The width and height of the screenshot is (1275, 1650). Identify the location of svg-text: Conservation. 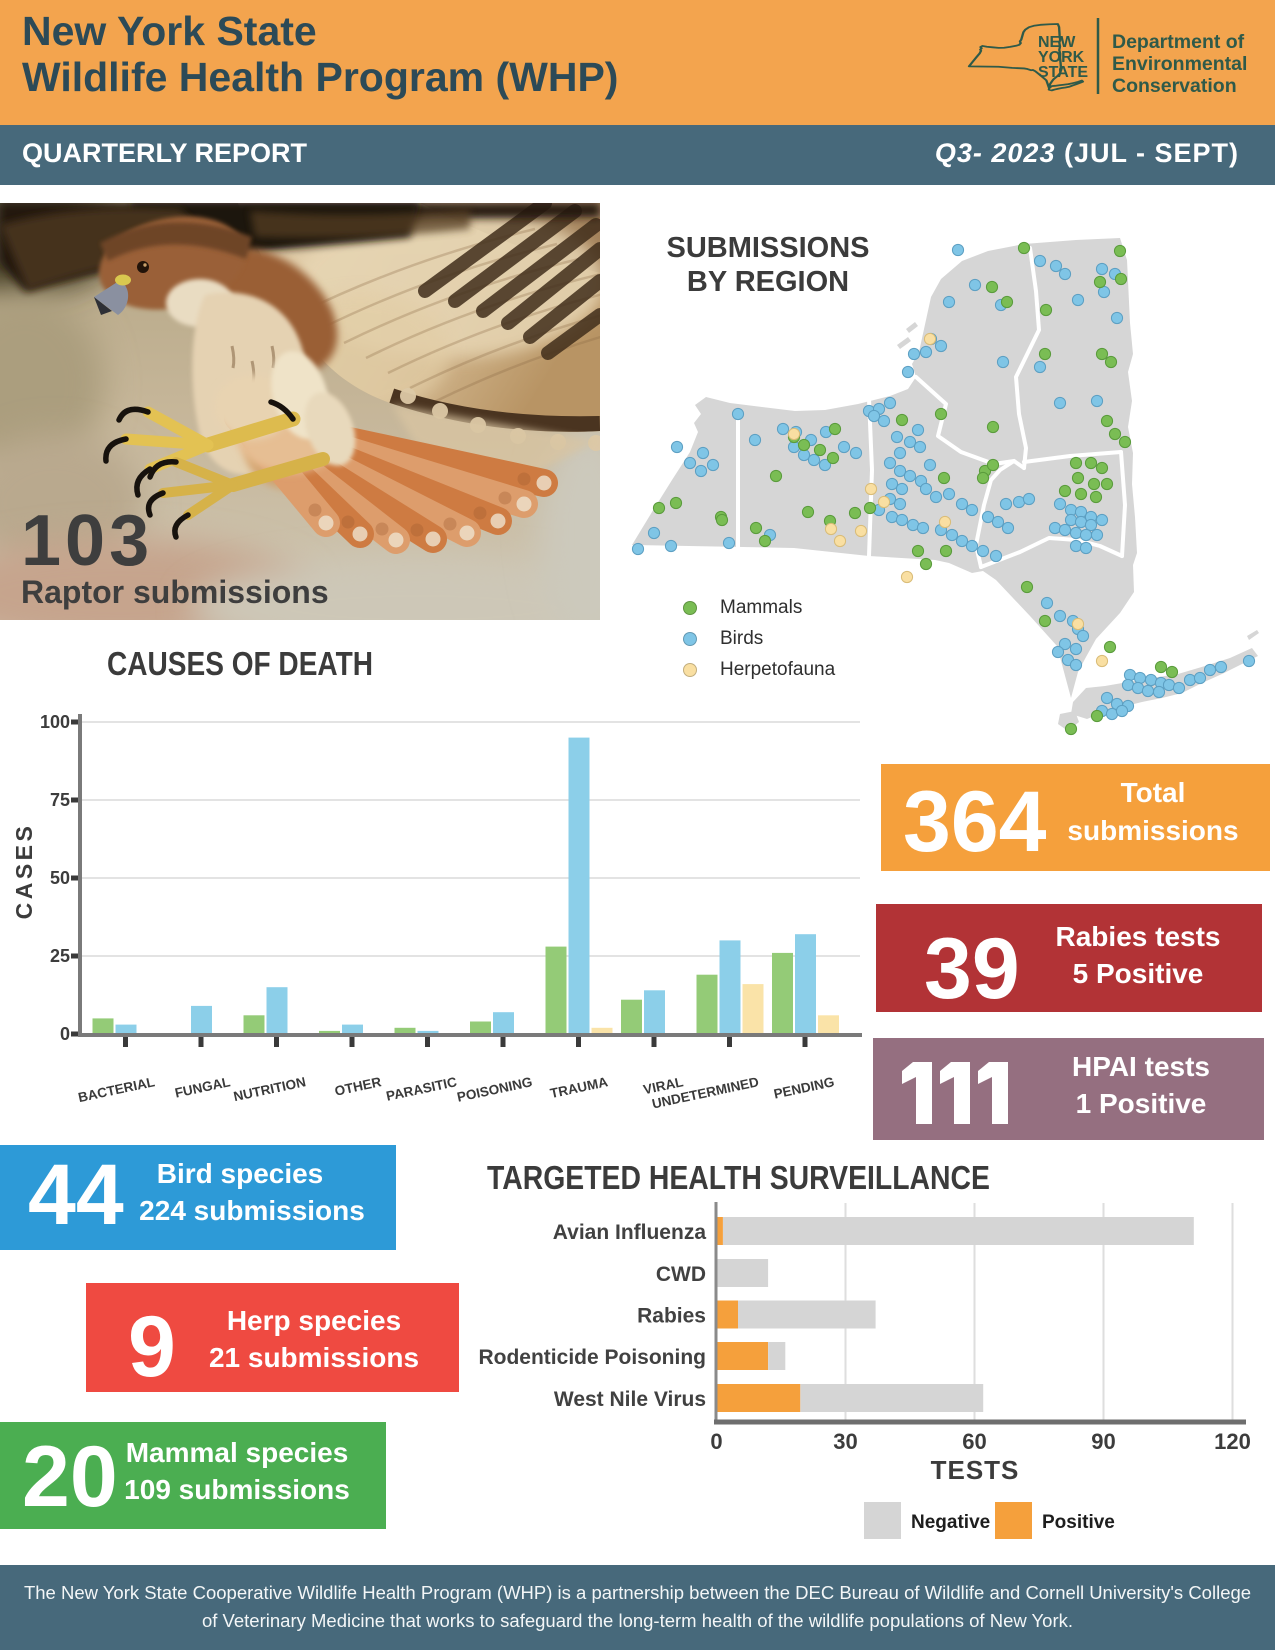
(1174, 86).